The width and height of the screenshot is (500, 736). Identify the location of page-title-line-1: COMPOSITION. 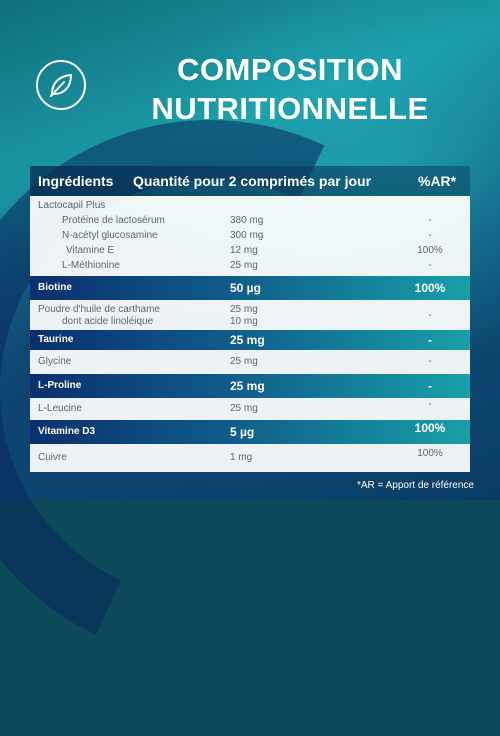
(290, 69).